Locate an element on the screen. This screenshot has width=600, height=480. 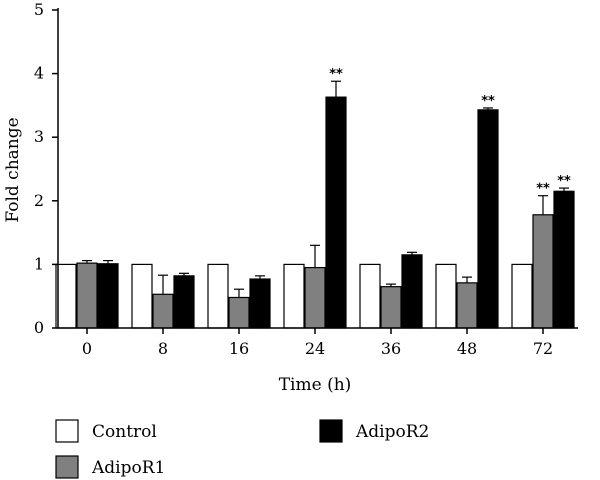
x-tick-label: 24 is located at coordinates (315, 348).